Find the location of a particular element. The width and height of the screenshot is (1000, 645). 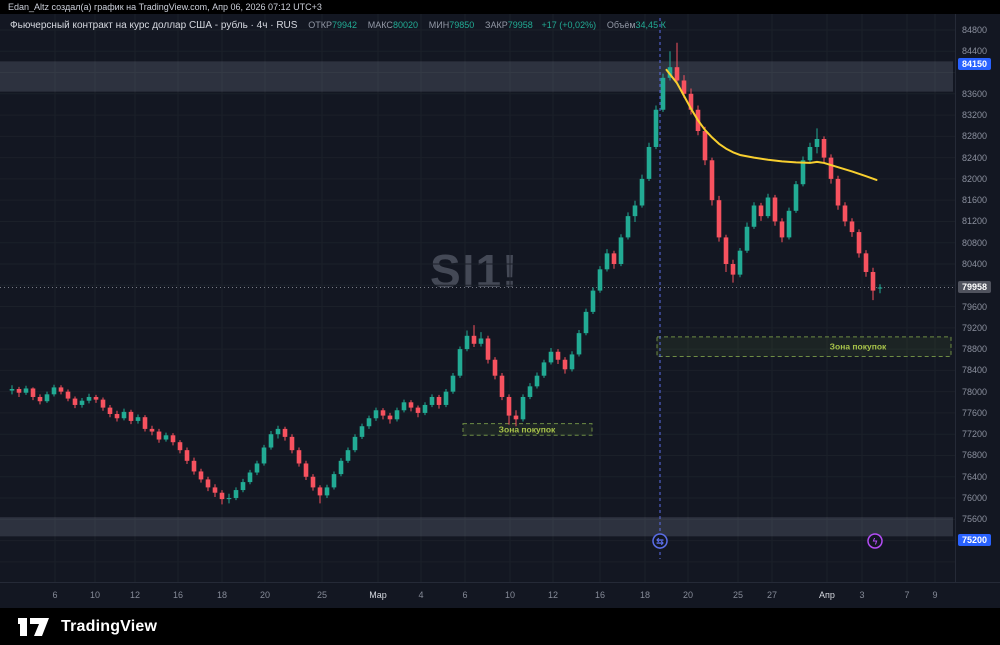

price-tick-label: 84800 is located at coordinates (975, 29).